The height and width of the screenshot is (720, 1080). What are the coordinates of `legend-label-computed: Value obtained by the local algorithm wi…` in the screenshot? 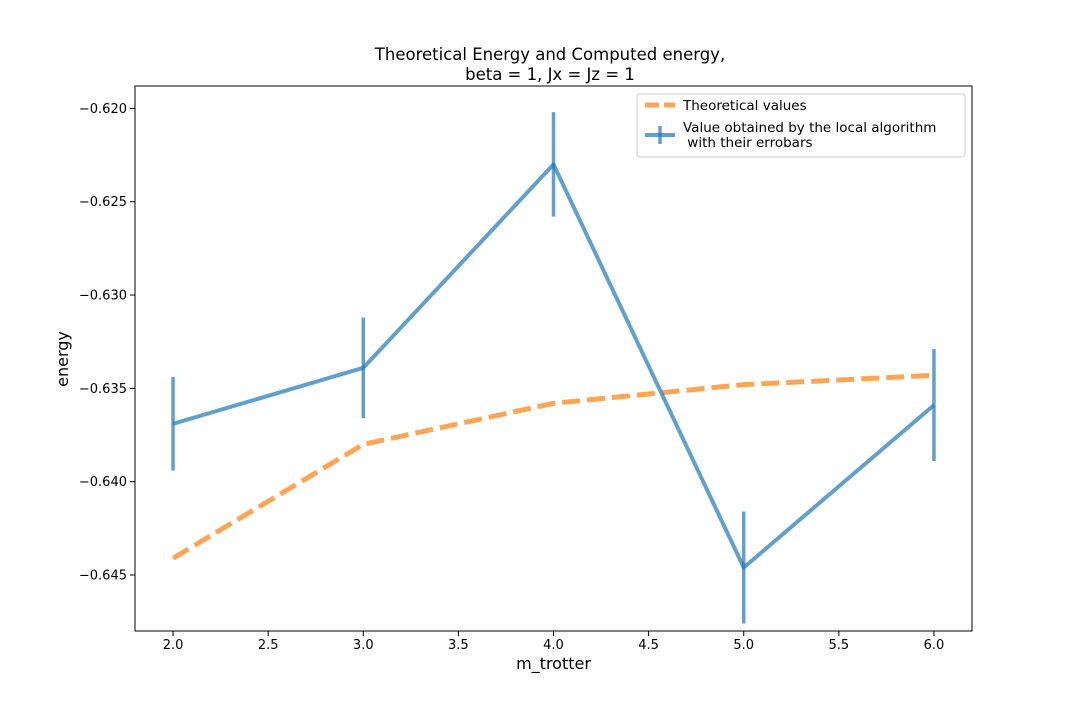 It's located at (809, 135).